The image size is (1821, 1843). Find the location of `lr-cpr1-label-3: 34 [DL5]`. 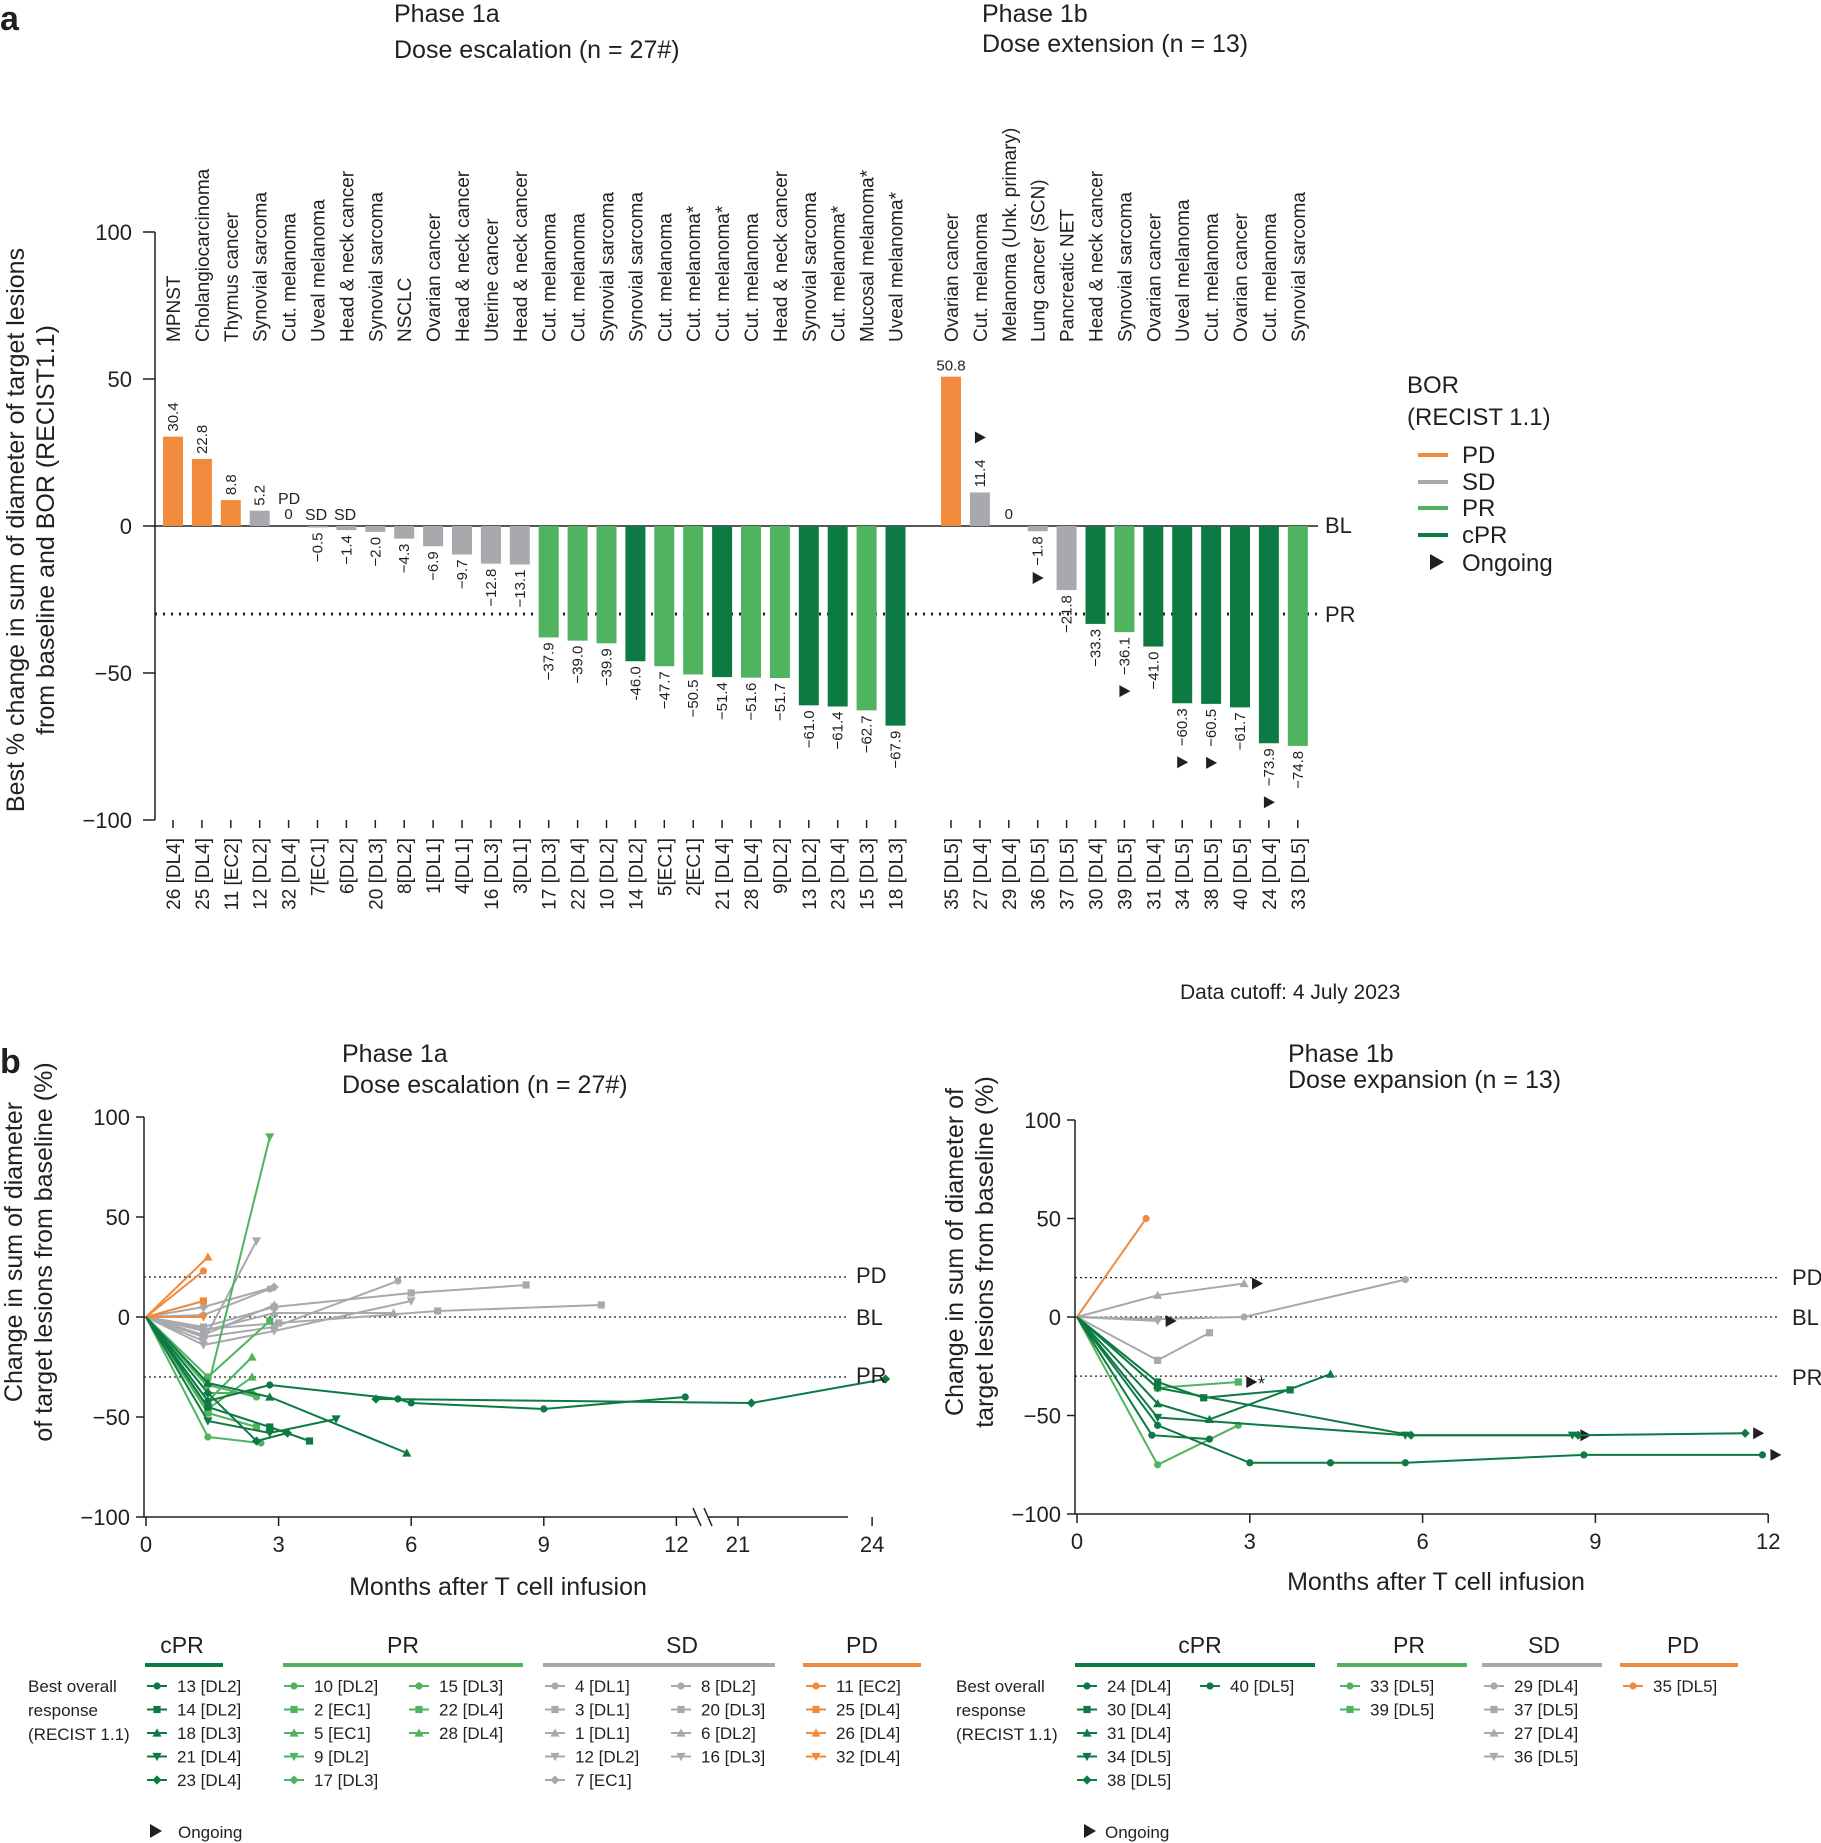

lr-cpr1-label-3: 34 [DL5] is located at coordinates (1139, 1757).